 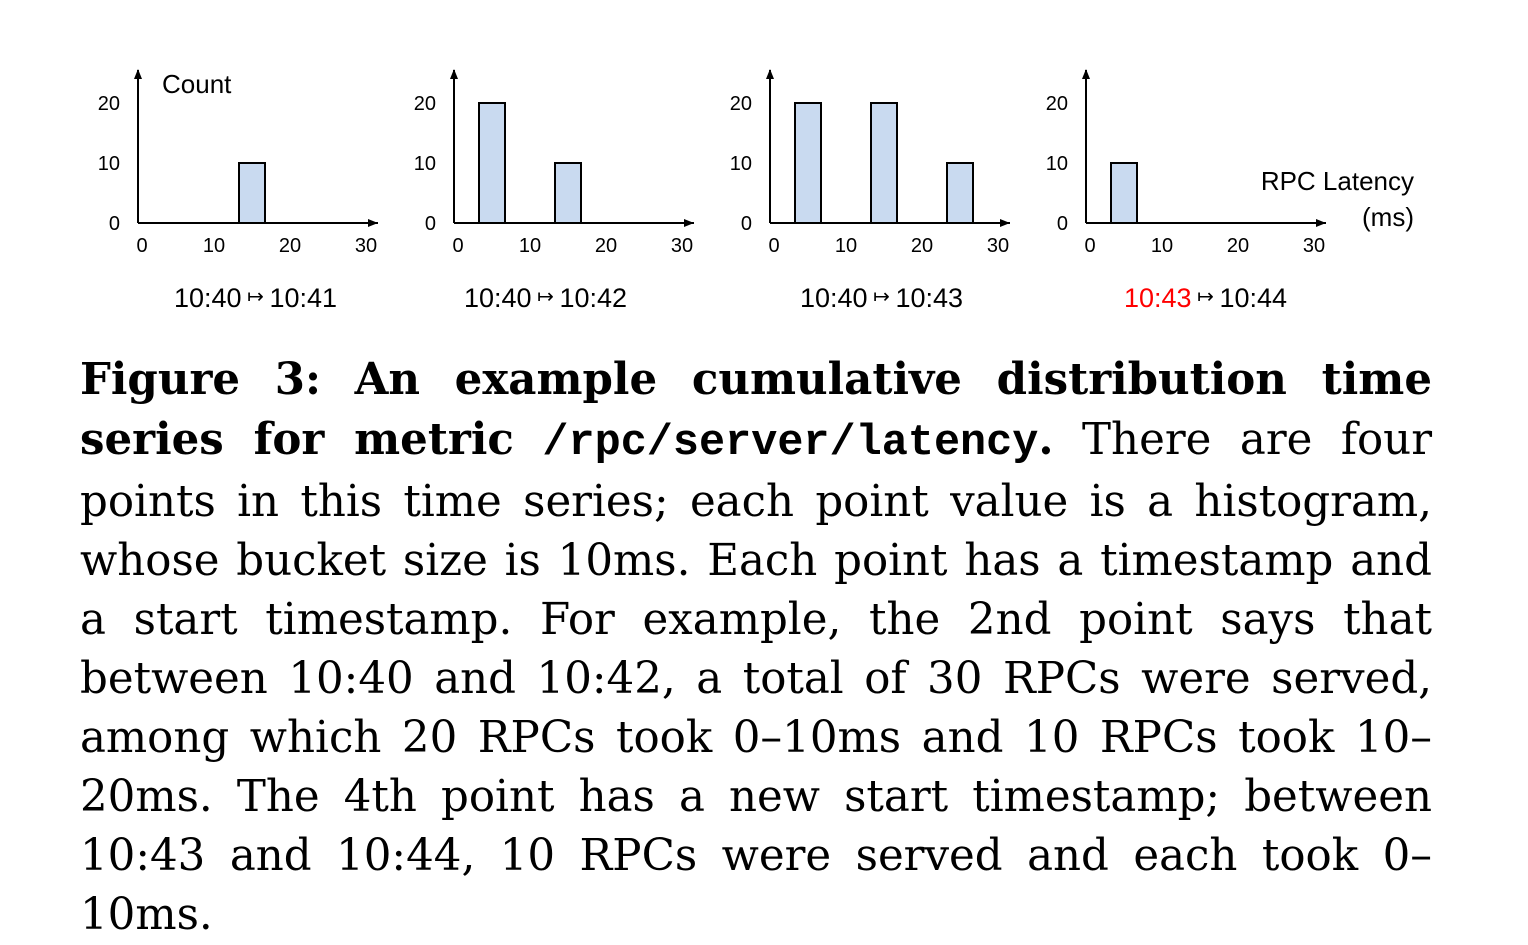 What do you see at coordinates (197, 84) in the screenshot?
I see `y-axis-label: Count` at bounding box center [197, 84].